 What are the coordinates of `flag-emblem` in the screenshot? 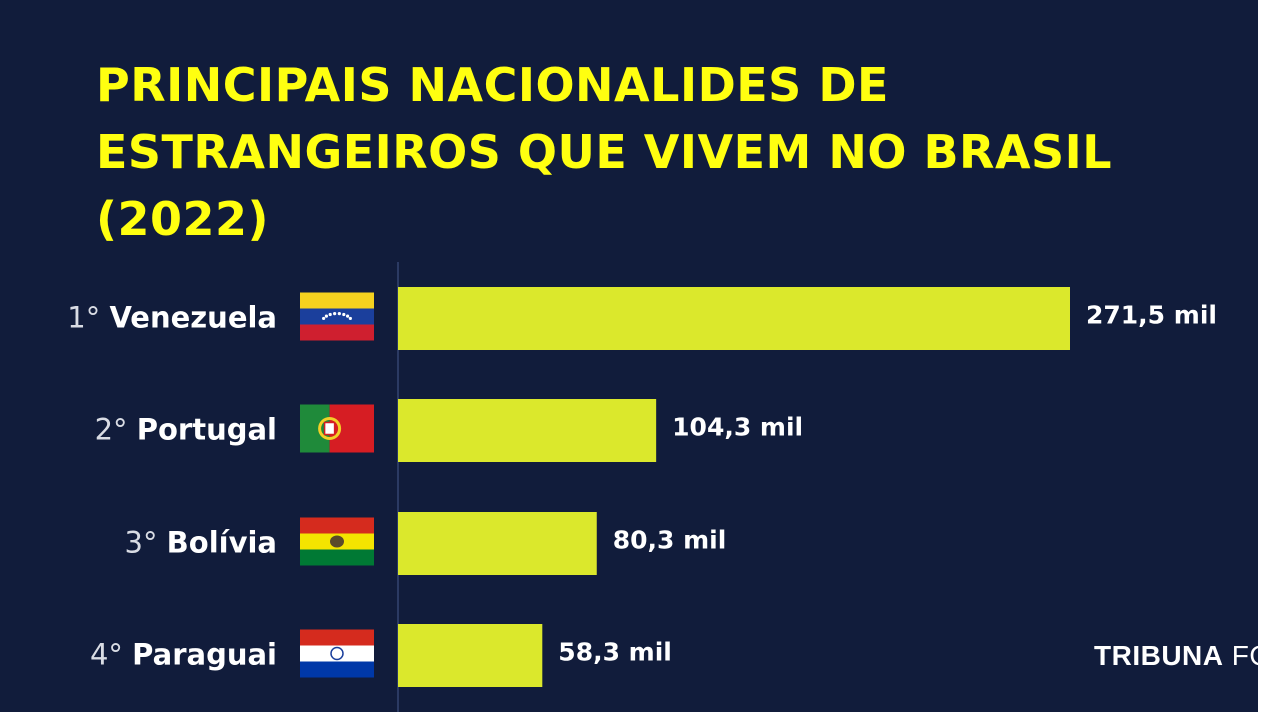 It's located at (337, 541).